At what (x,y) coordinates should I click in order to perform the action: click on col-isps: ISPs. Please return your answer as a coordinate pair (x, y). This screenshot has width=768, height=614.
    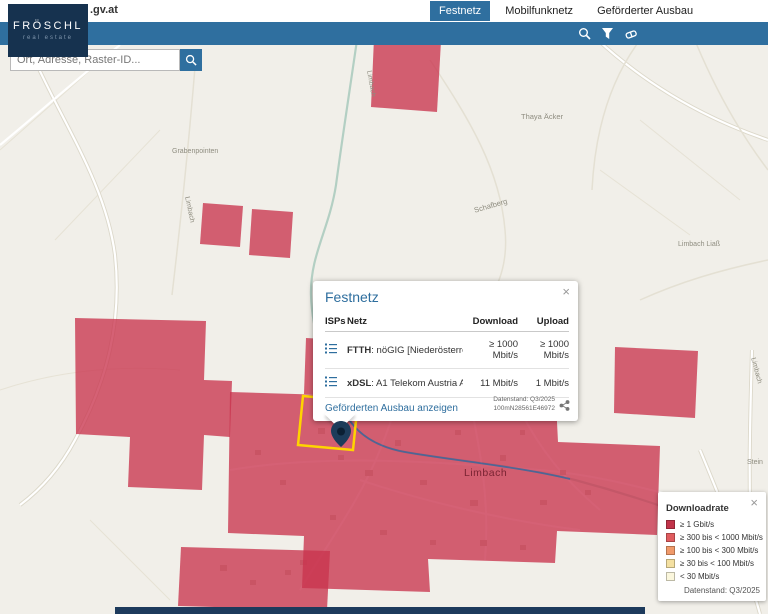
    Looking at the image, I should click on (335, 321).